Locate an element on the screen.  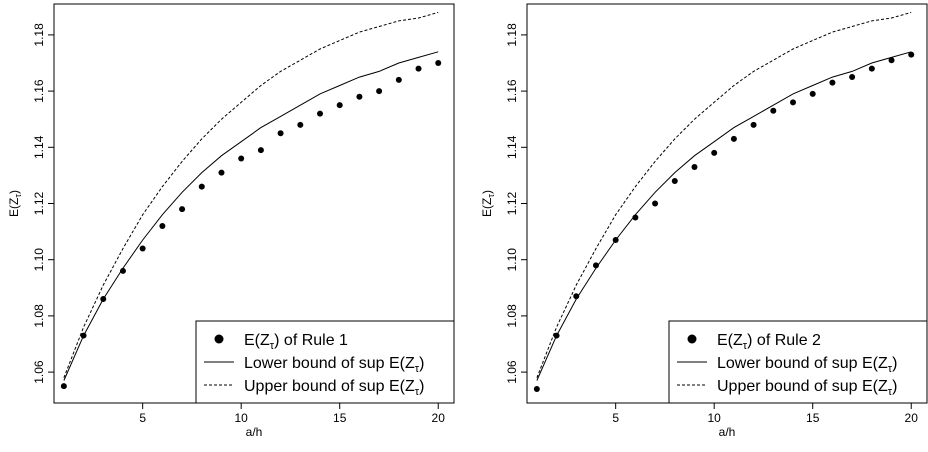
legend-label-suffix: ) of Rule 1 is located at coordinates (311, 340).